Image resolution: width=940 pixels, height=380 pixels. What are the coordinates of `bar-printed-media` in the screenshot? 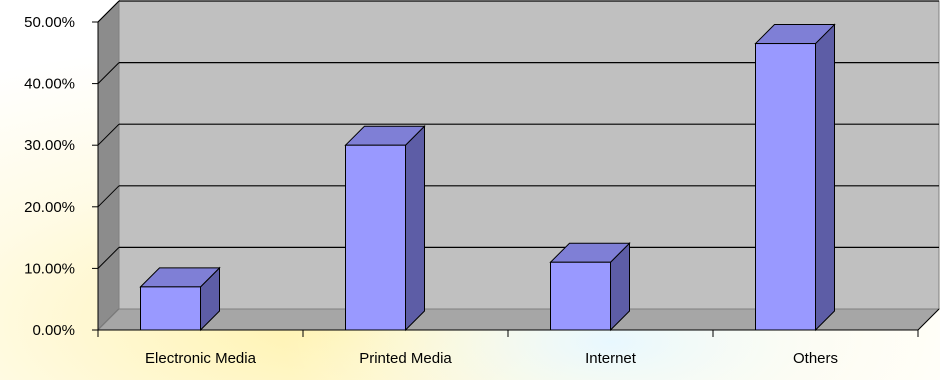 It's located at (385, 228).